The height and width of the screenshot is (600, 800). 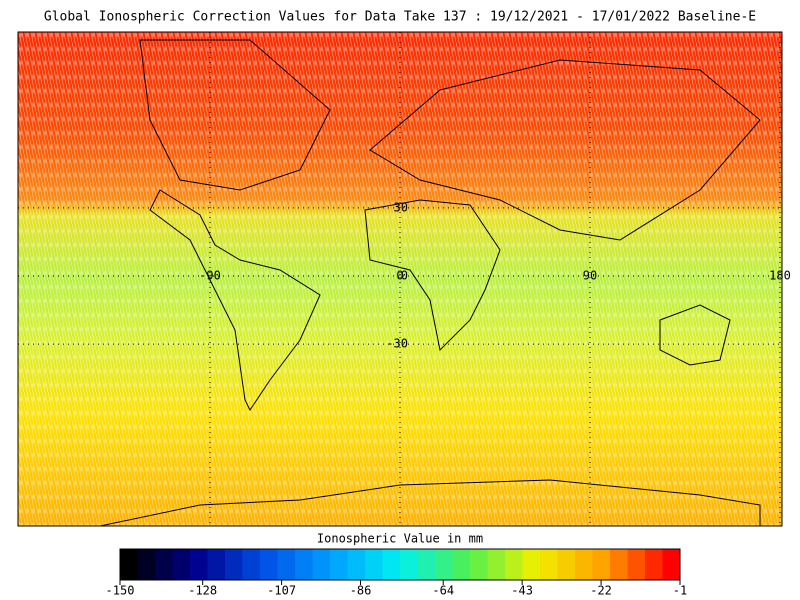 I want to click on lat-label: 30, so click(x=401, y=207).